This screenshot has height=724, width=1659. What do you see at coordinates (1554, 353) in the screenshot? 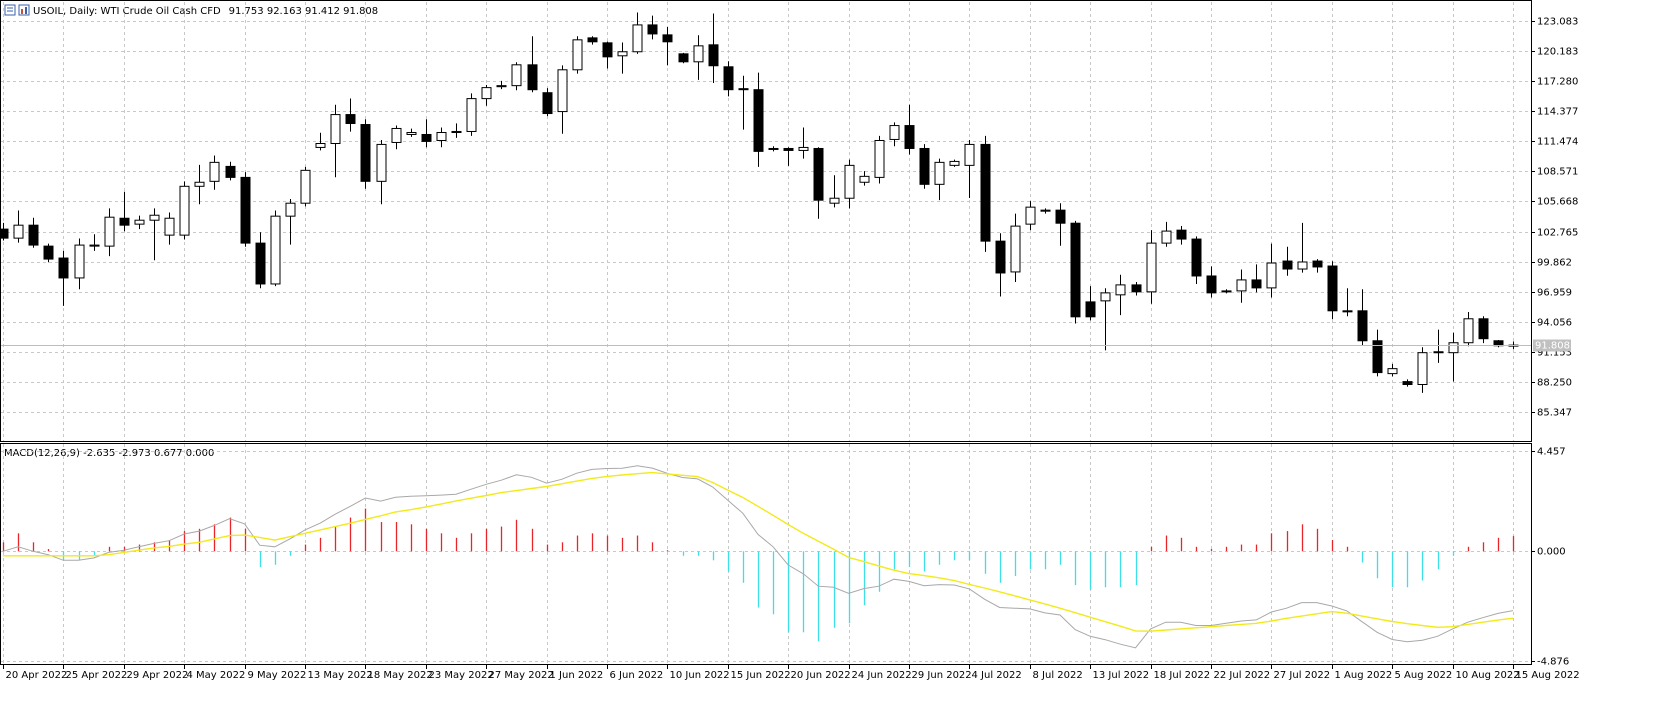
I see `y-tick-label: 91.153` at bounding box center [1554, 353].